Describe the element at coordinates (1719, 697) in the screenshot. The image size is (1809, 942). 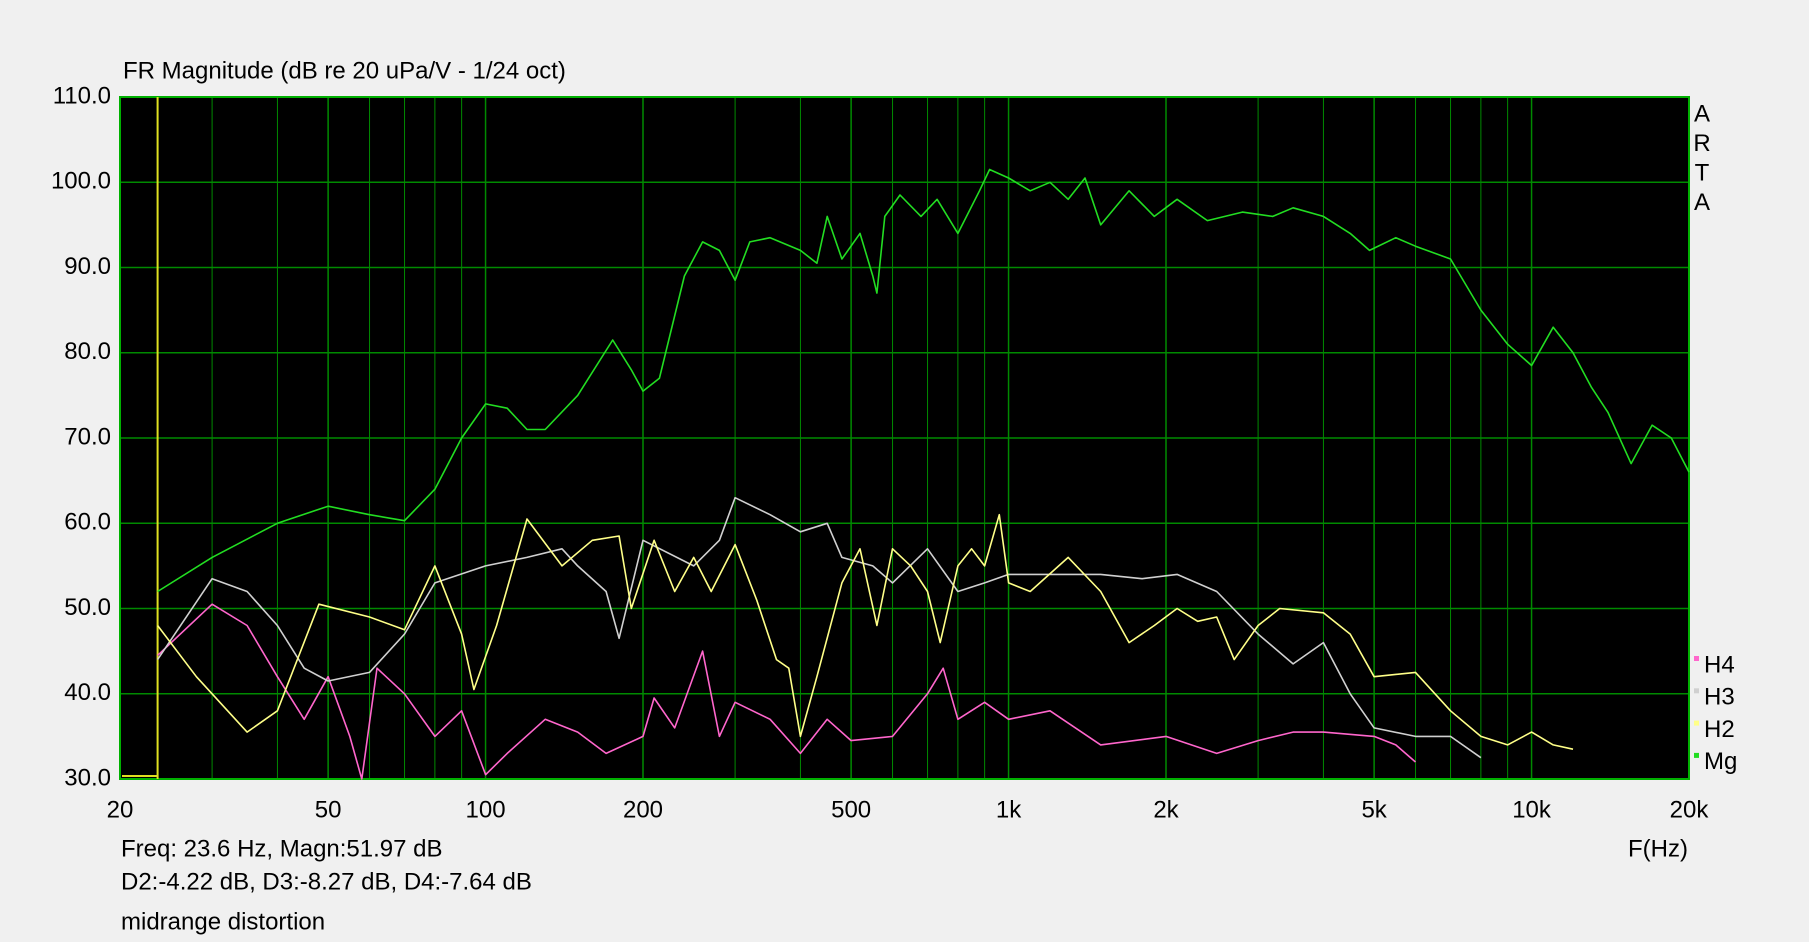
I see `legend-label: H3` at that location.